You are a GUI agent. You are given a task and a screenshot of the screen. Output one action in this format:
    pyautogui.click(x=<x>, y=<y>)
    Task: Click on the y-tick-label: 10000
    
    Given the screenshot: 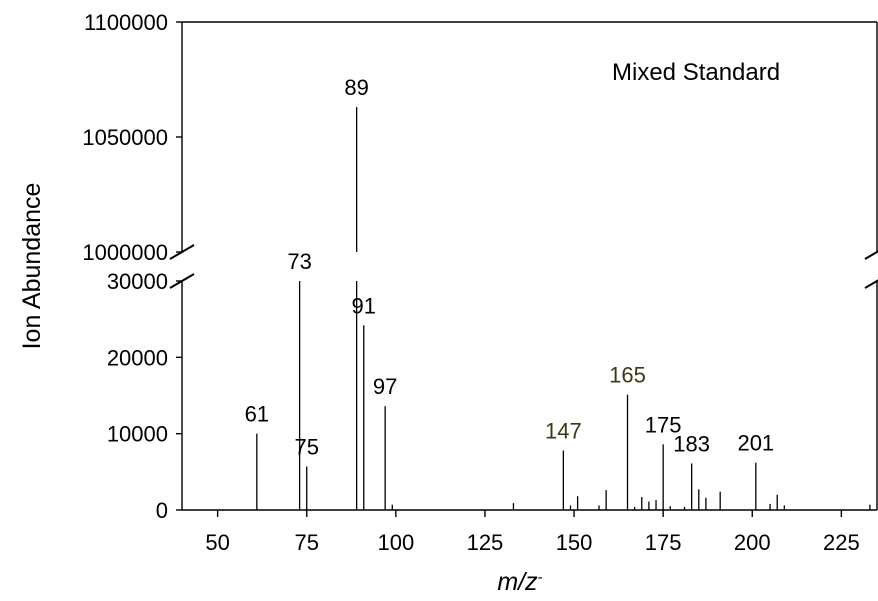 What is the action you would take?
    pyautogui.click(x=137, y=434)
    